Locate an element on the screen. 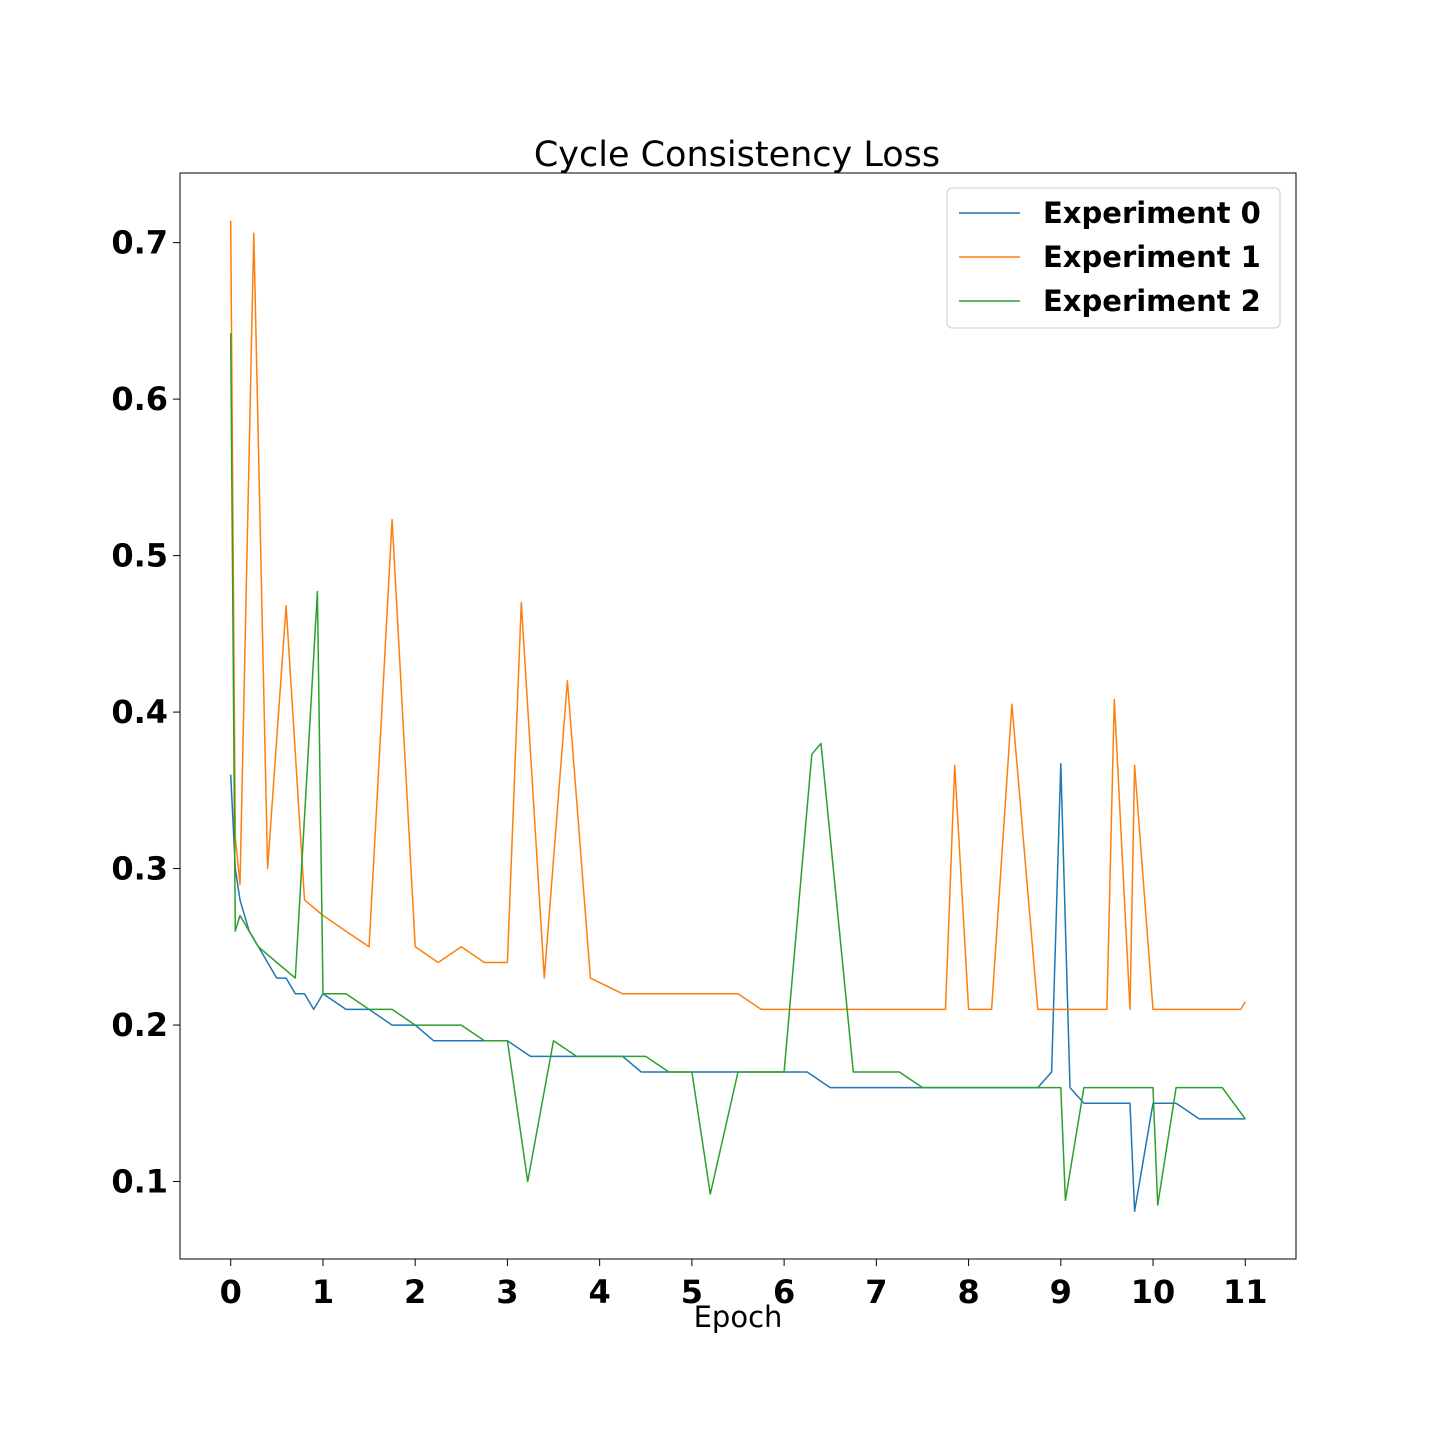 The image size is (1440, 1445). y-tick-label: 0.6 is located at coordinates (139, 399).